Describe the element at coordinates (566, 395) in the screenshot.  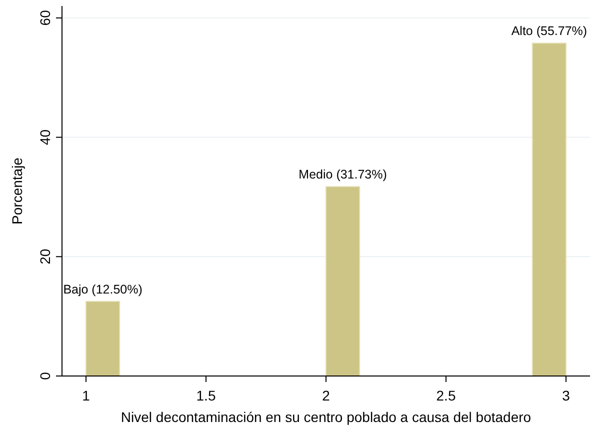
I see `x-tick-label: 3` at that location.